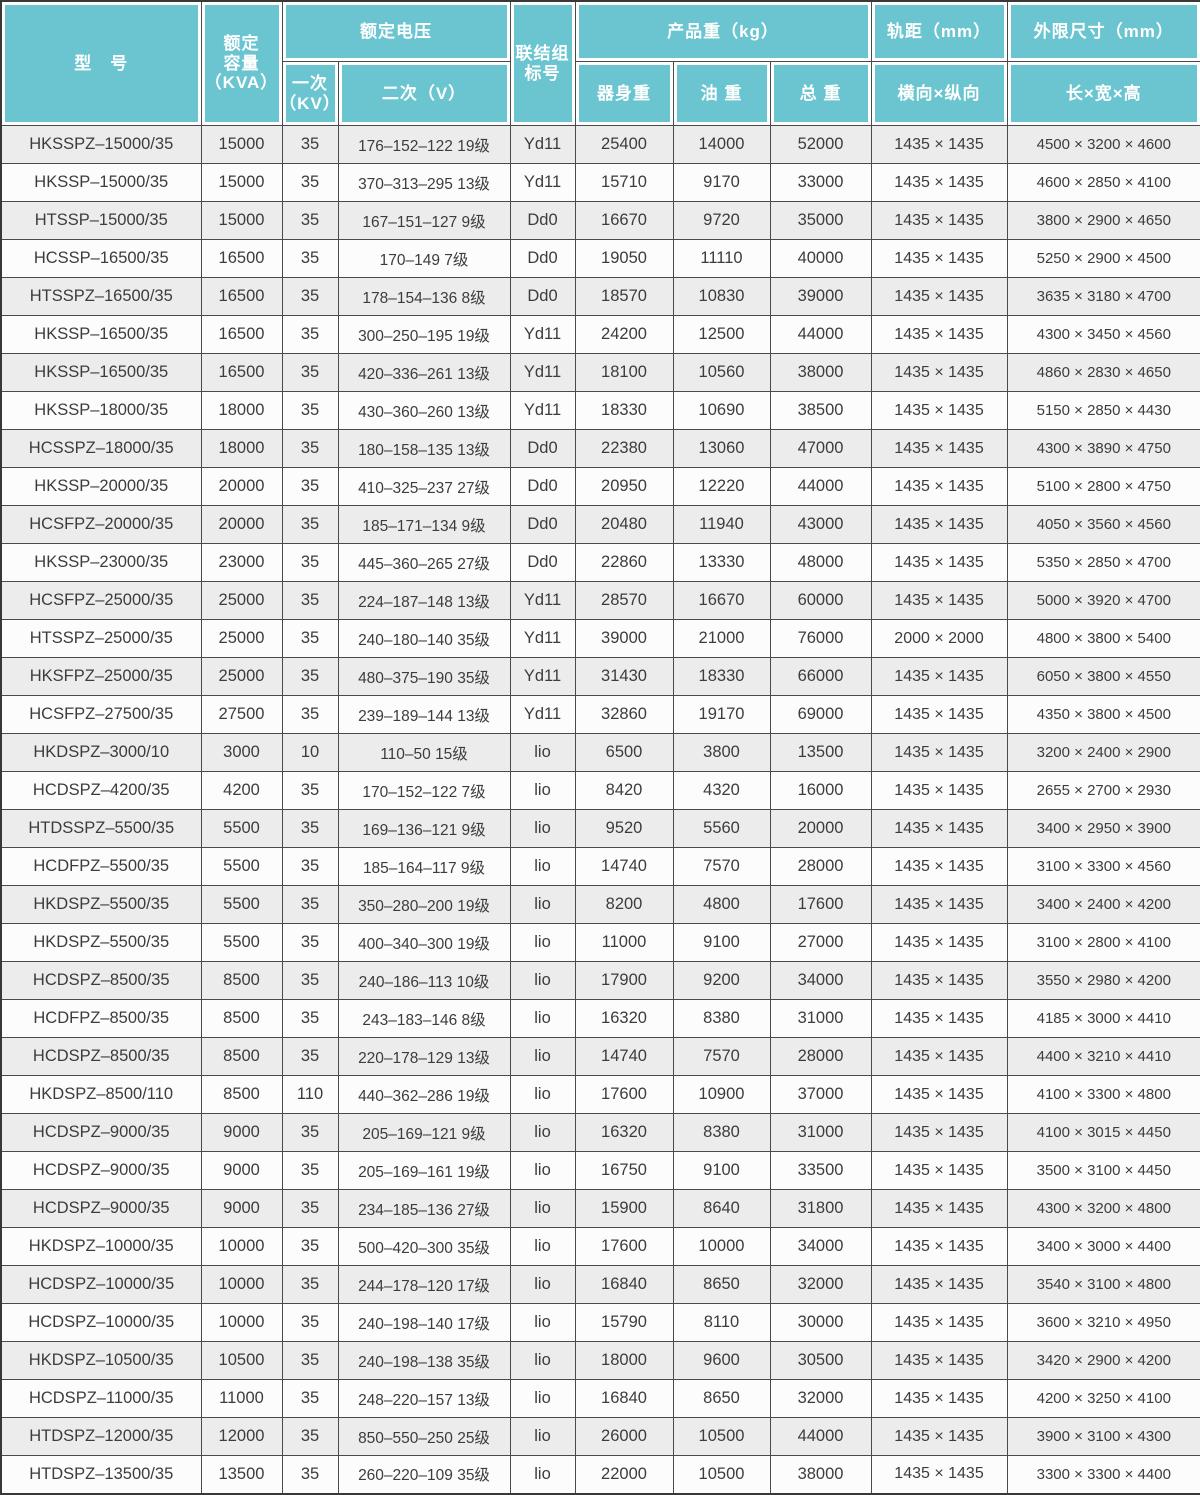 This screenshot has width=1200, height=1495. What do you see at coordinates (241, 296) in the screenshot?
I see `capacity-cell: 16500` at bounding box center [241, 296].